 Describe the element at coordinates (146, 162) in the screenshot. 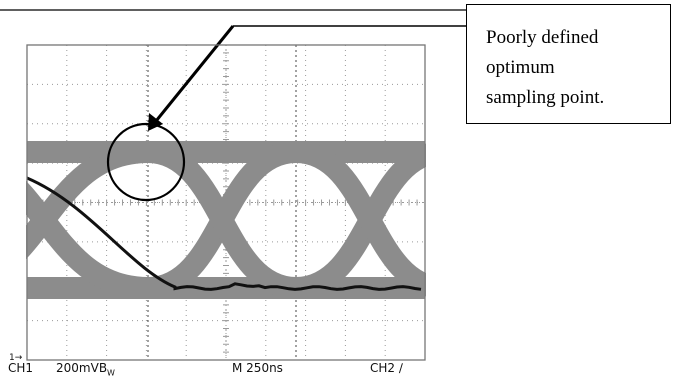

I see `sampling-point-circle` at that location.